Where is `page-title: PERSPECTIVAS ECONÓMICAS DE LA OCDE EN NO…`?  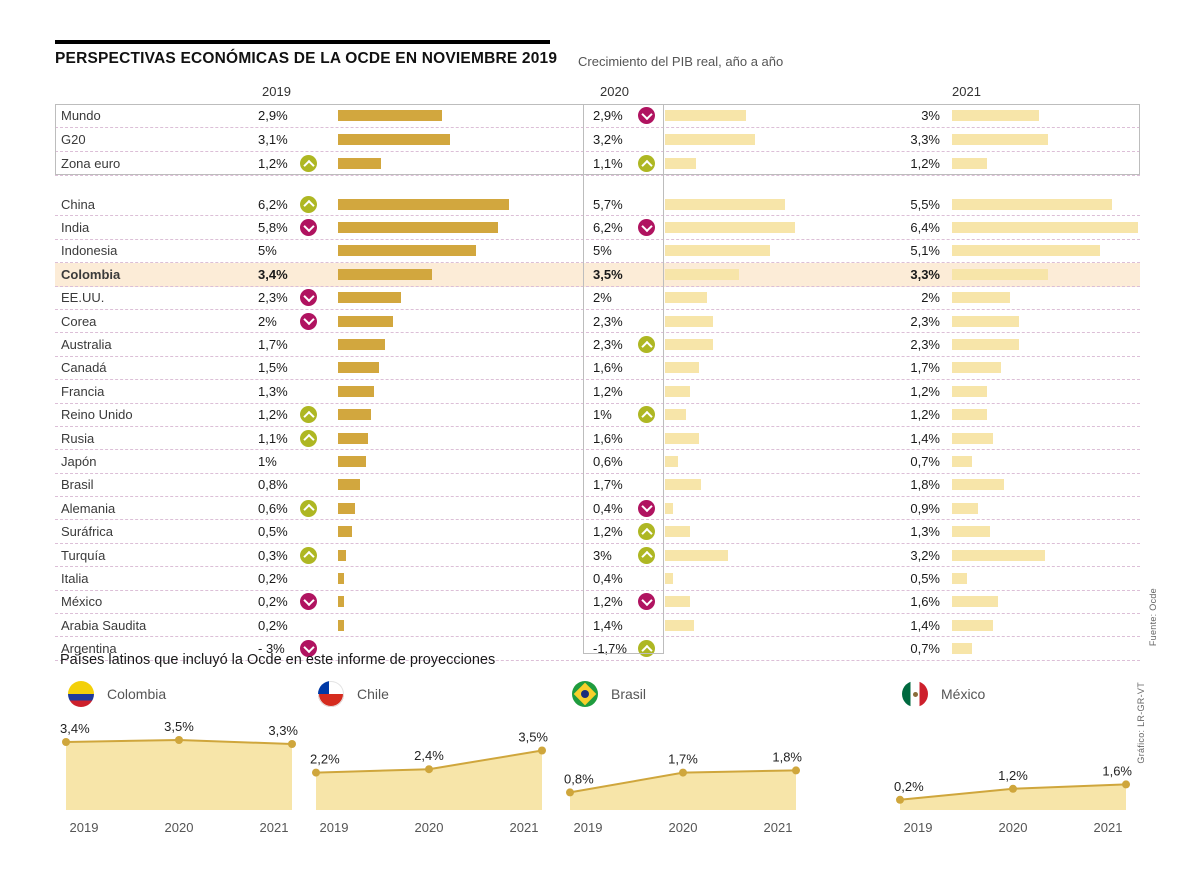
page-title: PERSPECTIVAS ECONÓMICAS DE LA OCDE EN NO… is located at coordinates (306, 58).